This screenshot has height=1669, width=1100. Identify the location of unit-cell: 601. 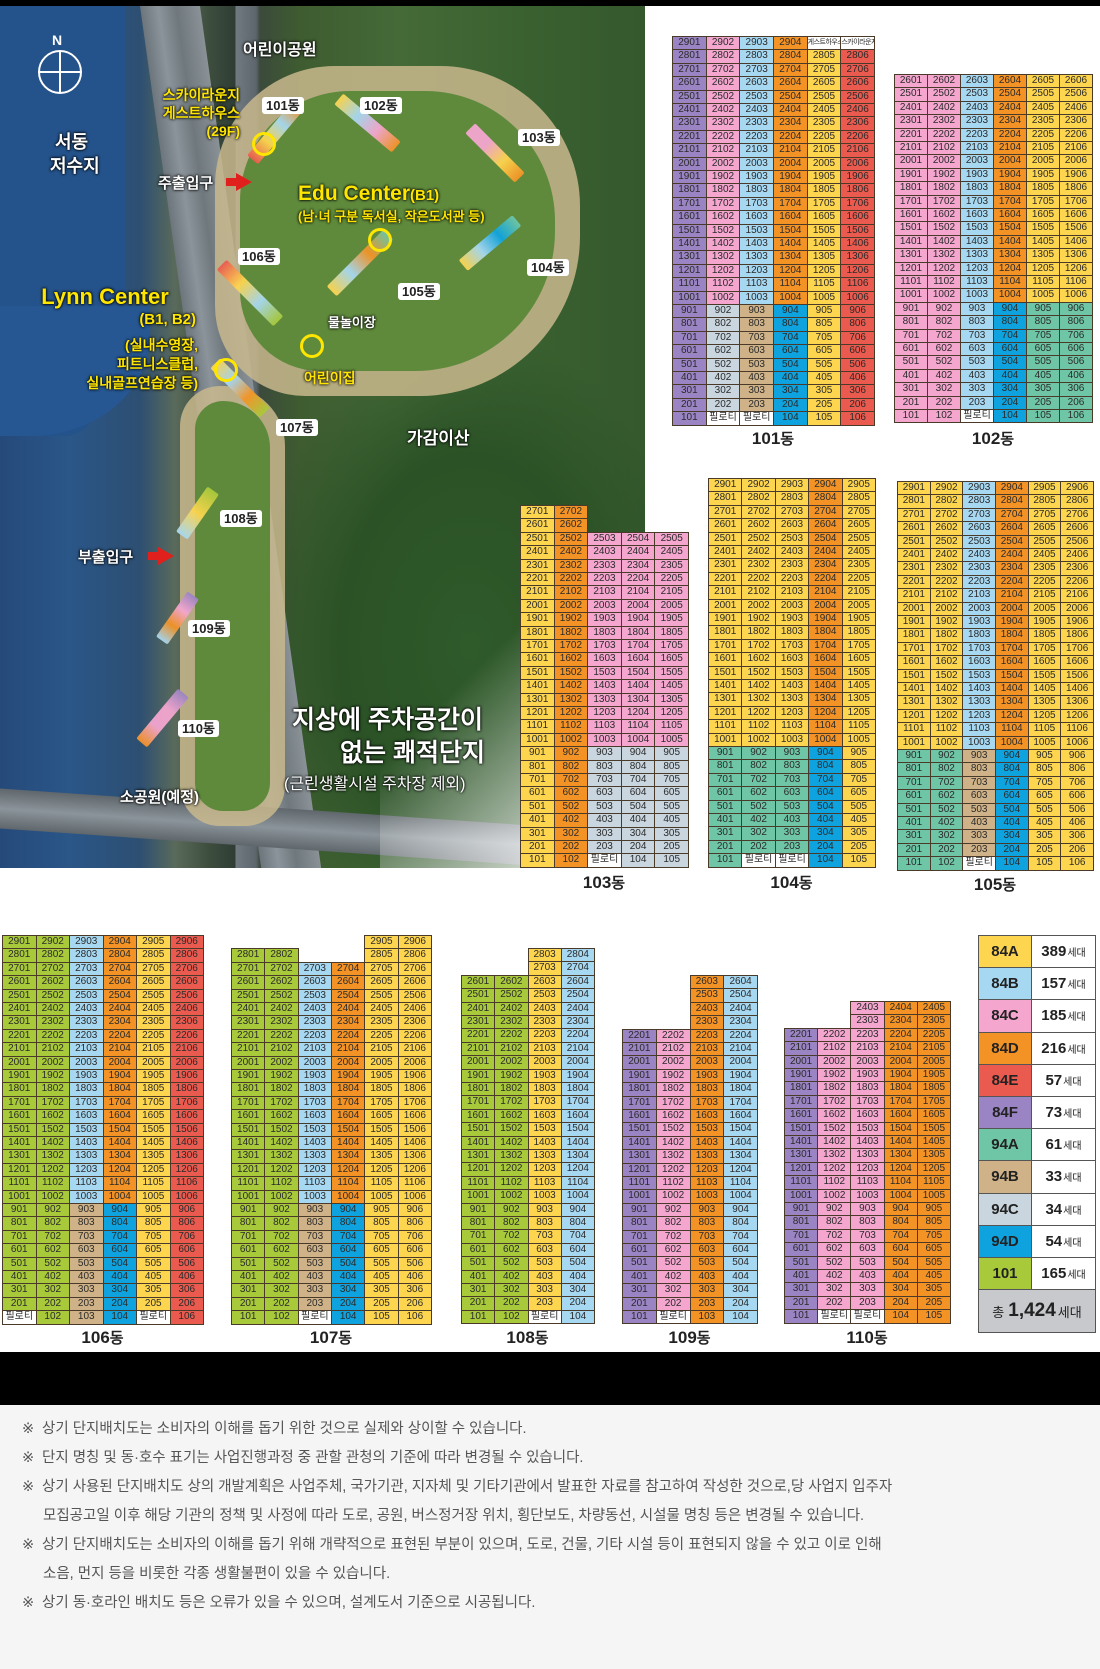
(914, 796).